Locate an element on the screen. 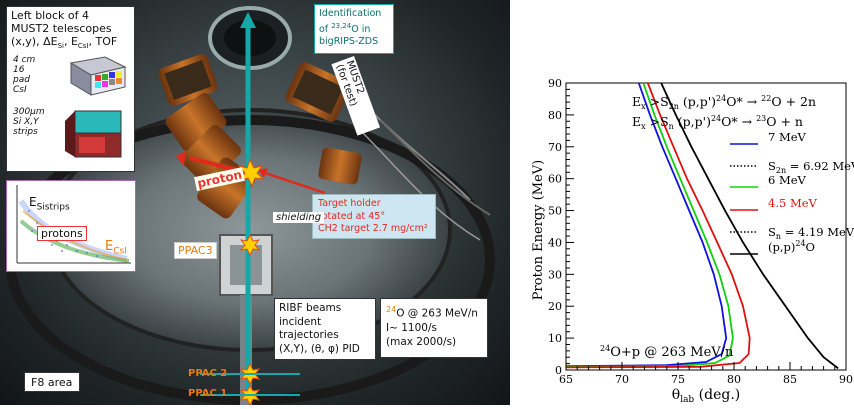 Image resolution: width=854 pixels, height=409 pixels. ppac3-star is located at coordinates (250, 245).